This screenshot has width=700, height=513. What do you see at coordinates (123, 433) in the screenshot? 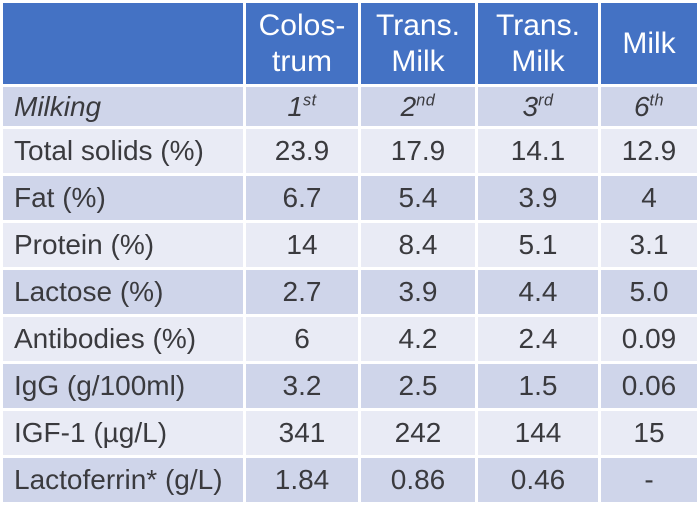
I see `row-label: IGF-1 (µg/L)` at bounding box center [123, 433].